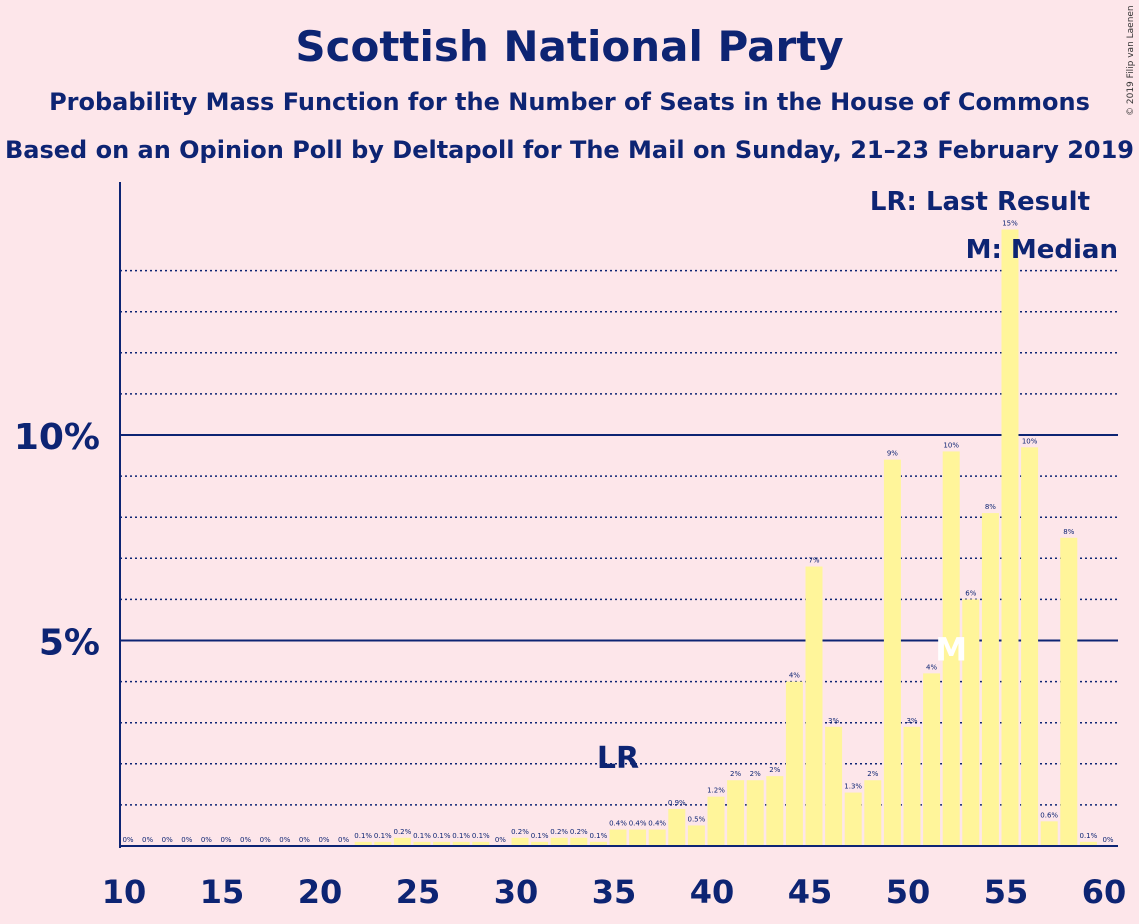  What do you see at coordinates (712, 892) in the screenshot?
I see `x-tick-label: 40` at bounding box center [712, 892].